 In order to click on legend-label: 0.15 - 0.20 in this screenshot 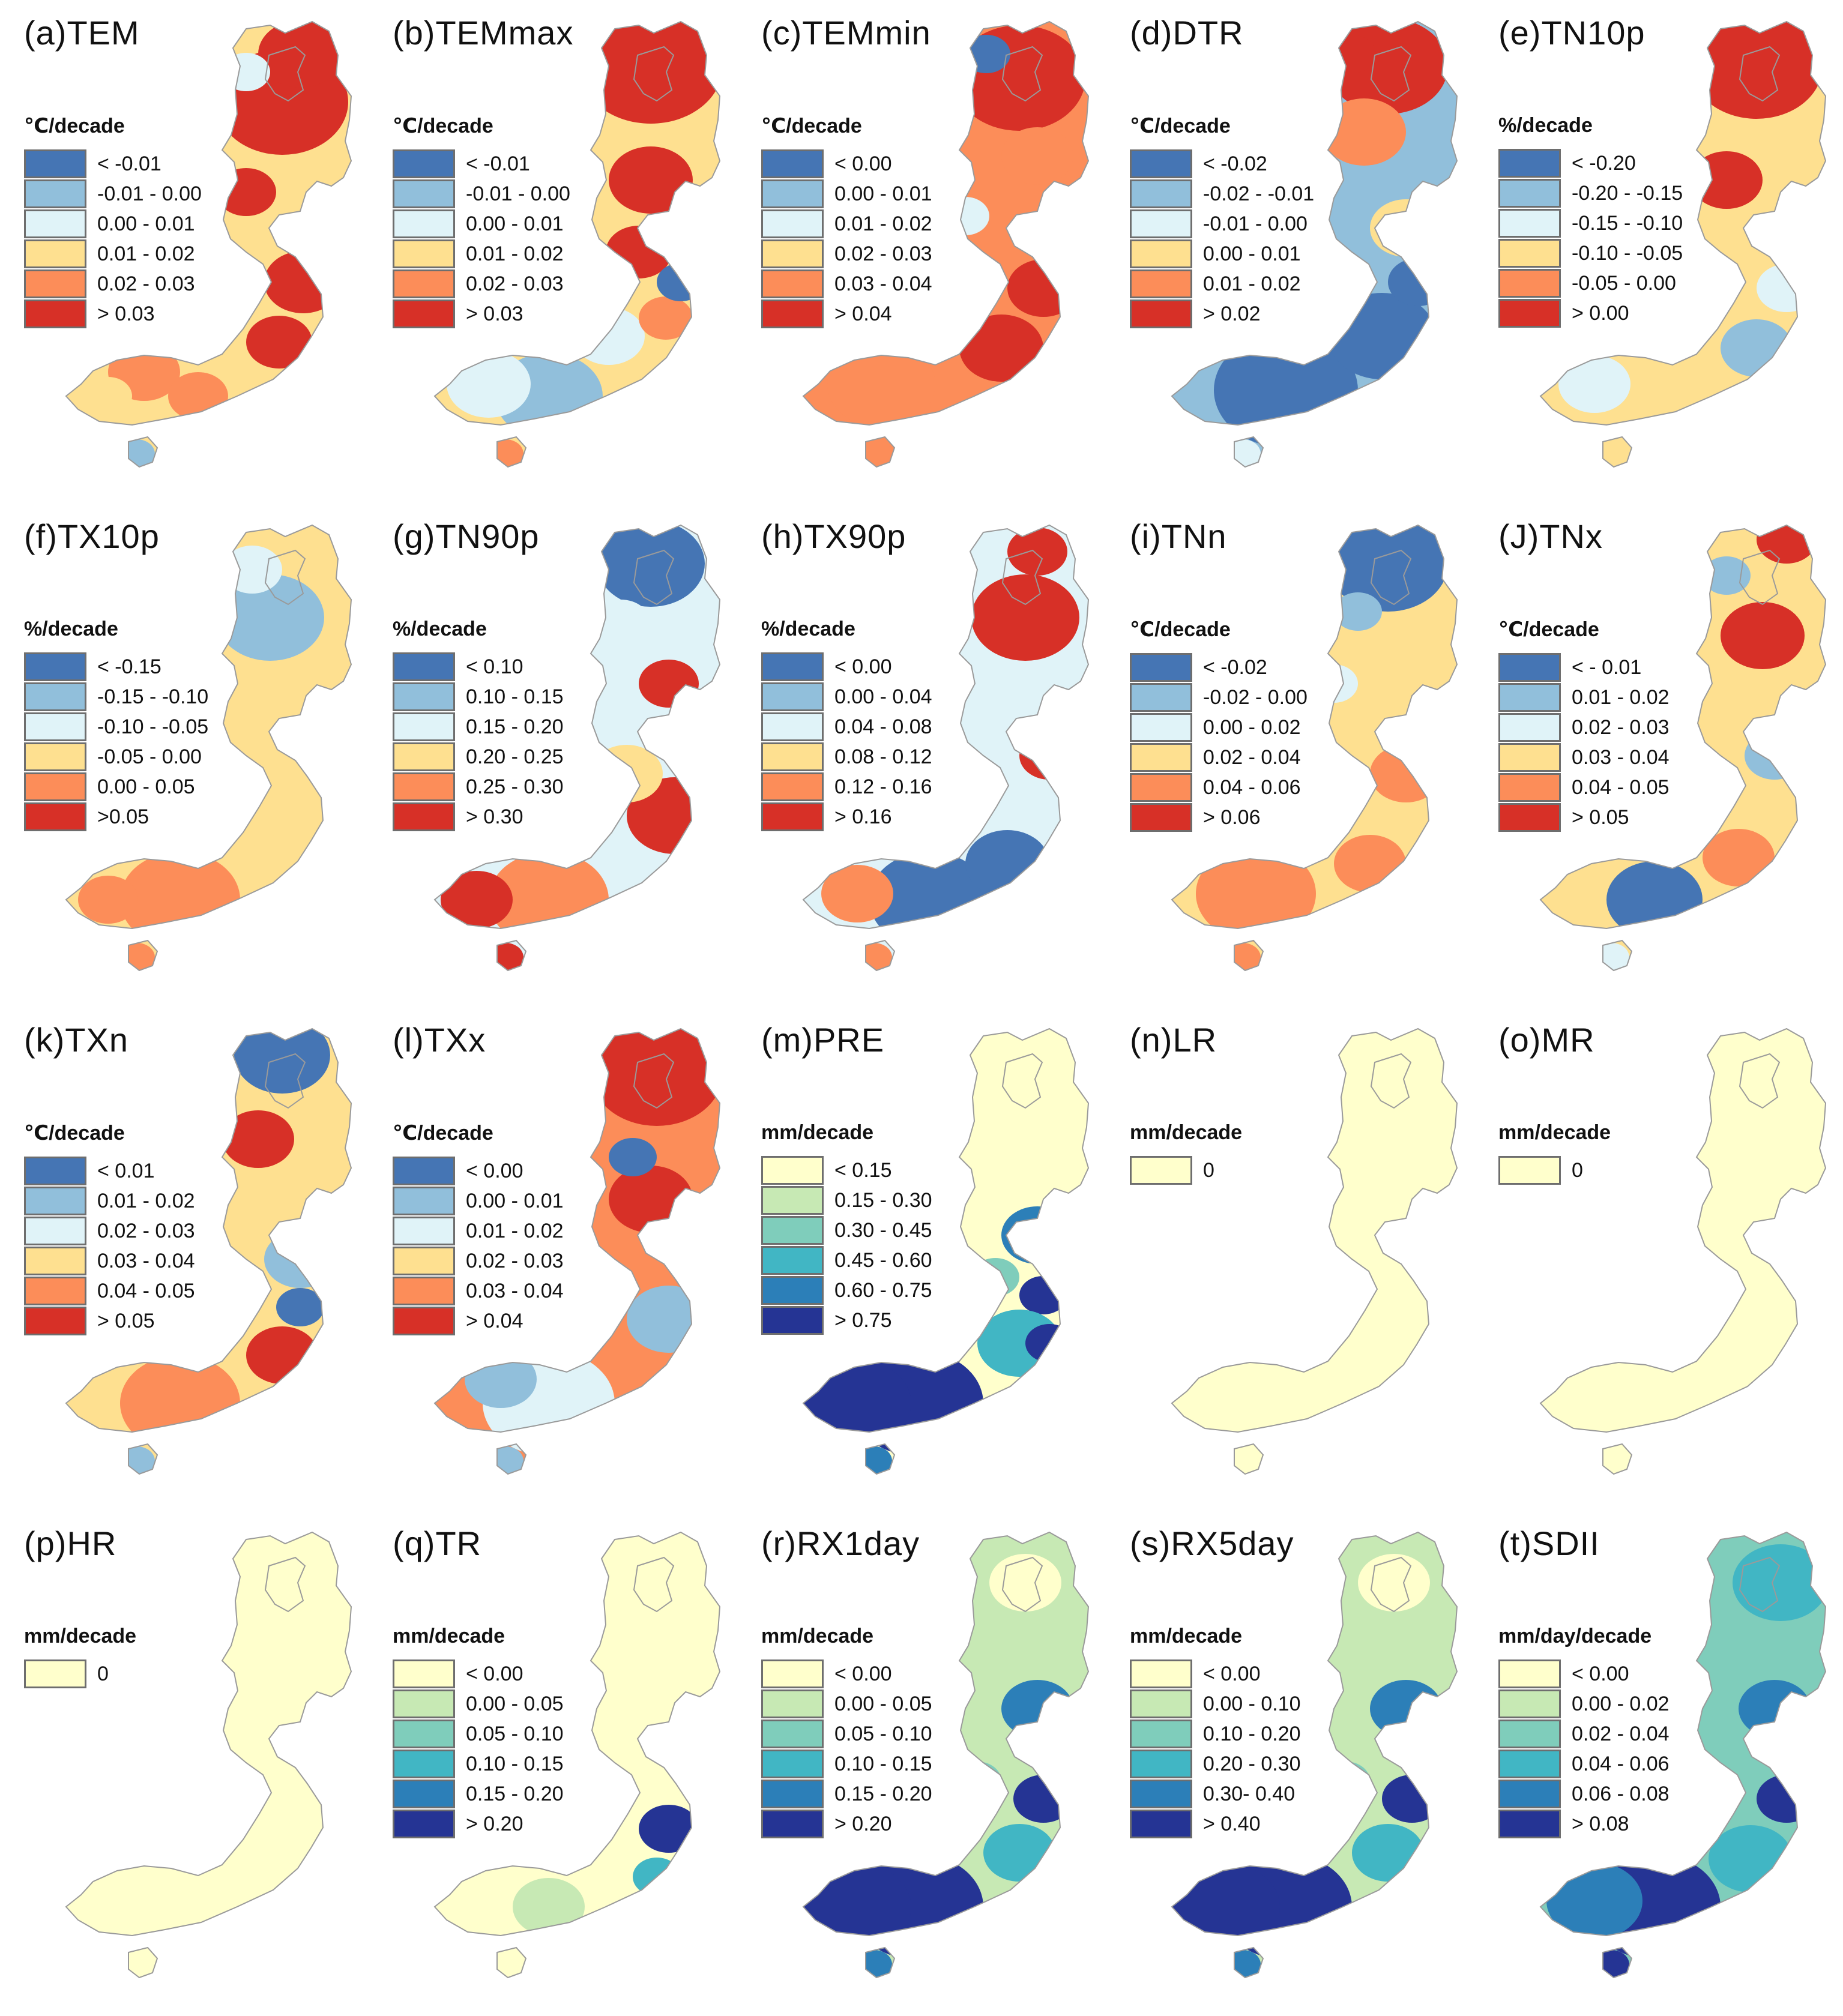, I will do `click(515, 726)`.